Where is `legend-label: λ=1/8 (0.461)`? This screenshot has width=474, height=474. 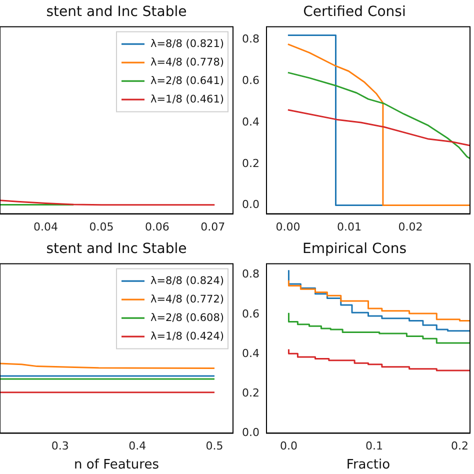 legend-label: λ=1/8 (0.461) is located at coordinates (187, 99).